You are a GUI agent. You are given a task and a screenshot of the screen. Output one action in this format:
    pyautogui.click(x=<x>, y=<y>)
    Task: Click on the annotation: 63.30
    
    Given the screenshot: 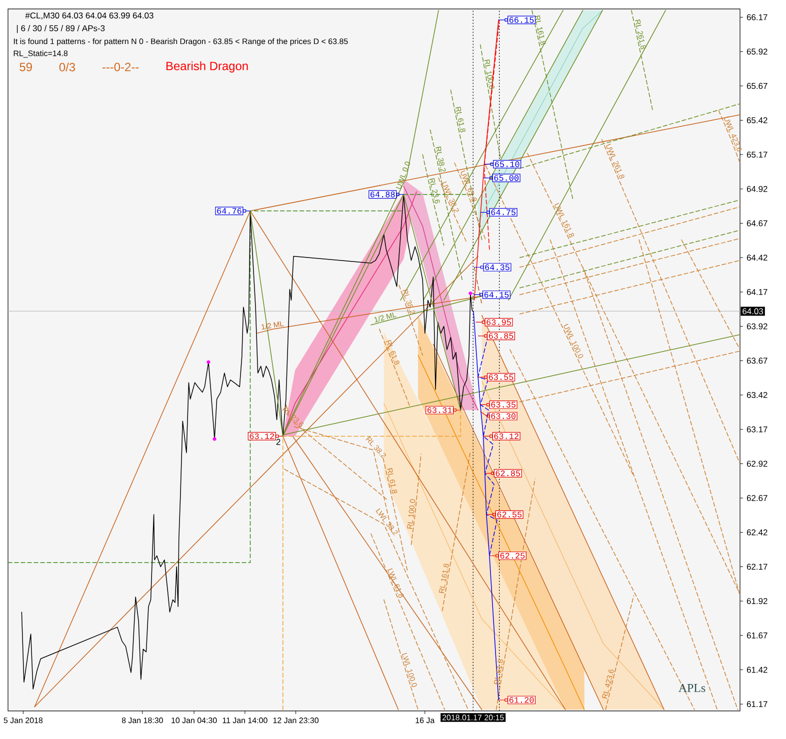 What is the action you would take?
    pyautogui.click(x=503, y=416)
    